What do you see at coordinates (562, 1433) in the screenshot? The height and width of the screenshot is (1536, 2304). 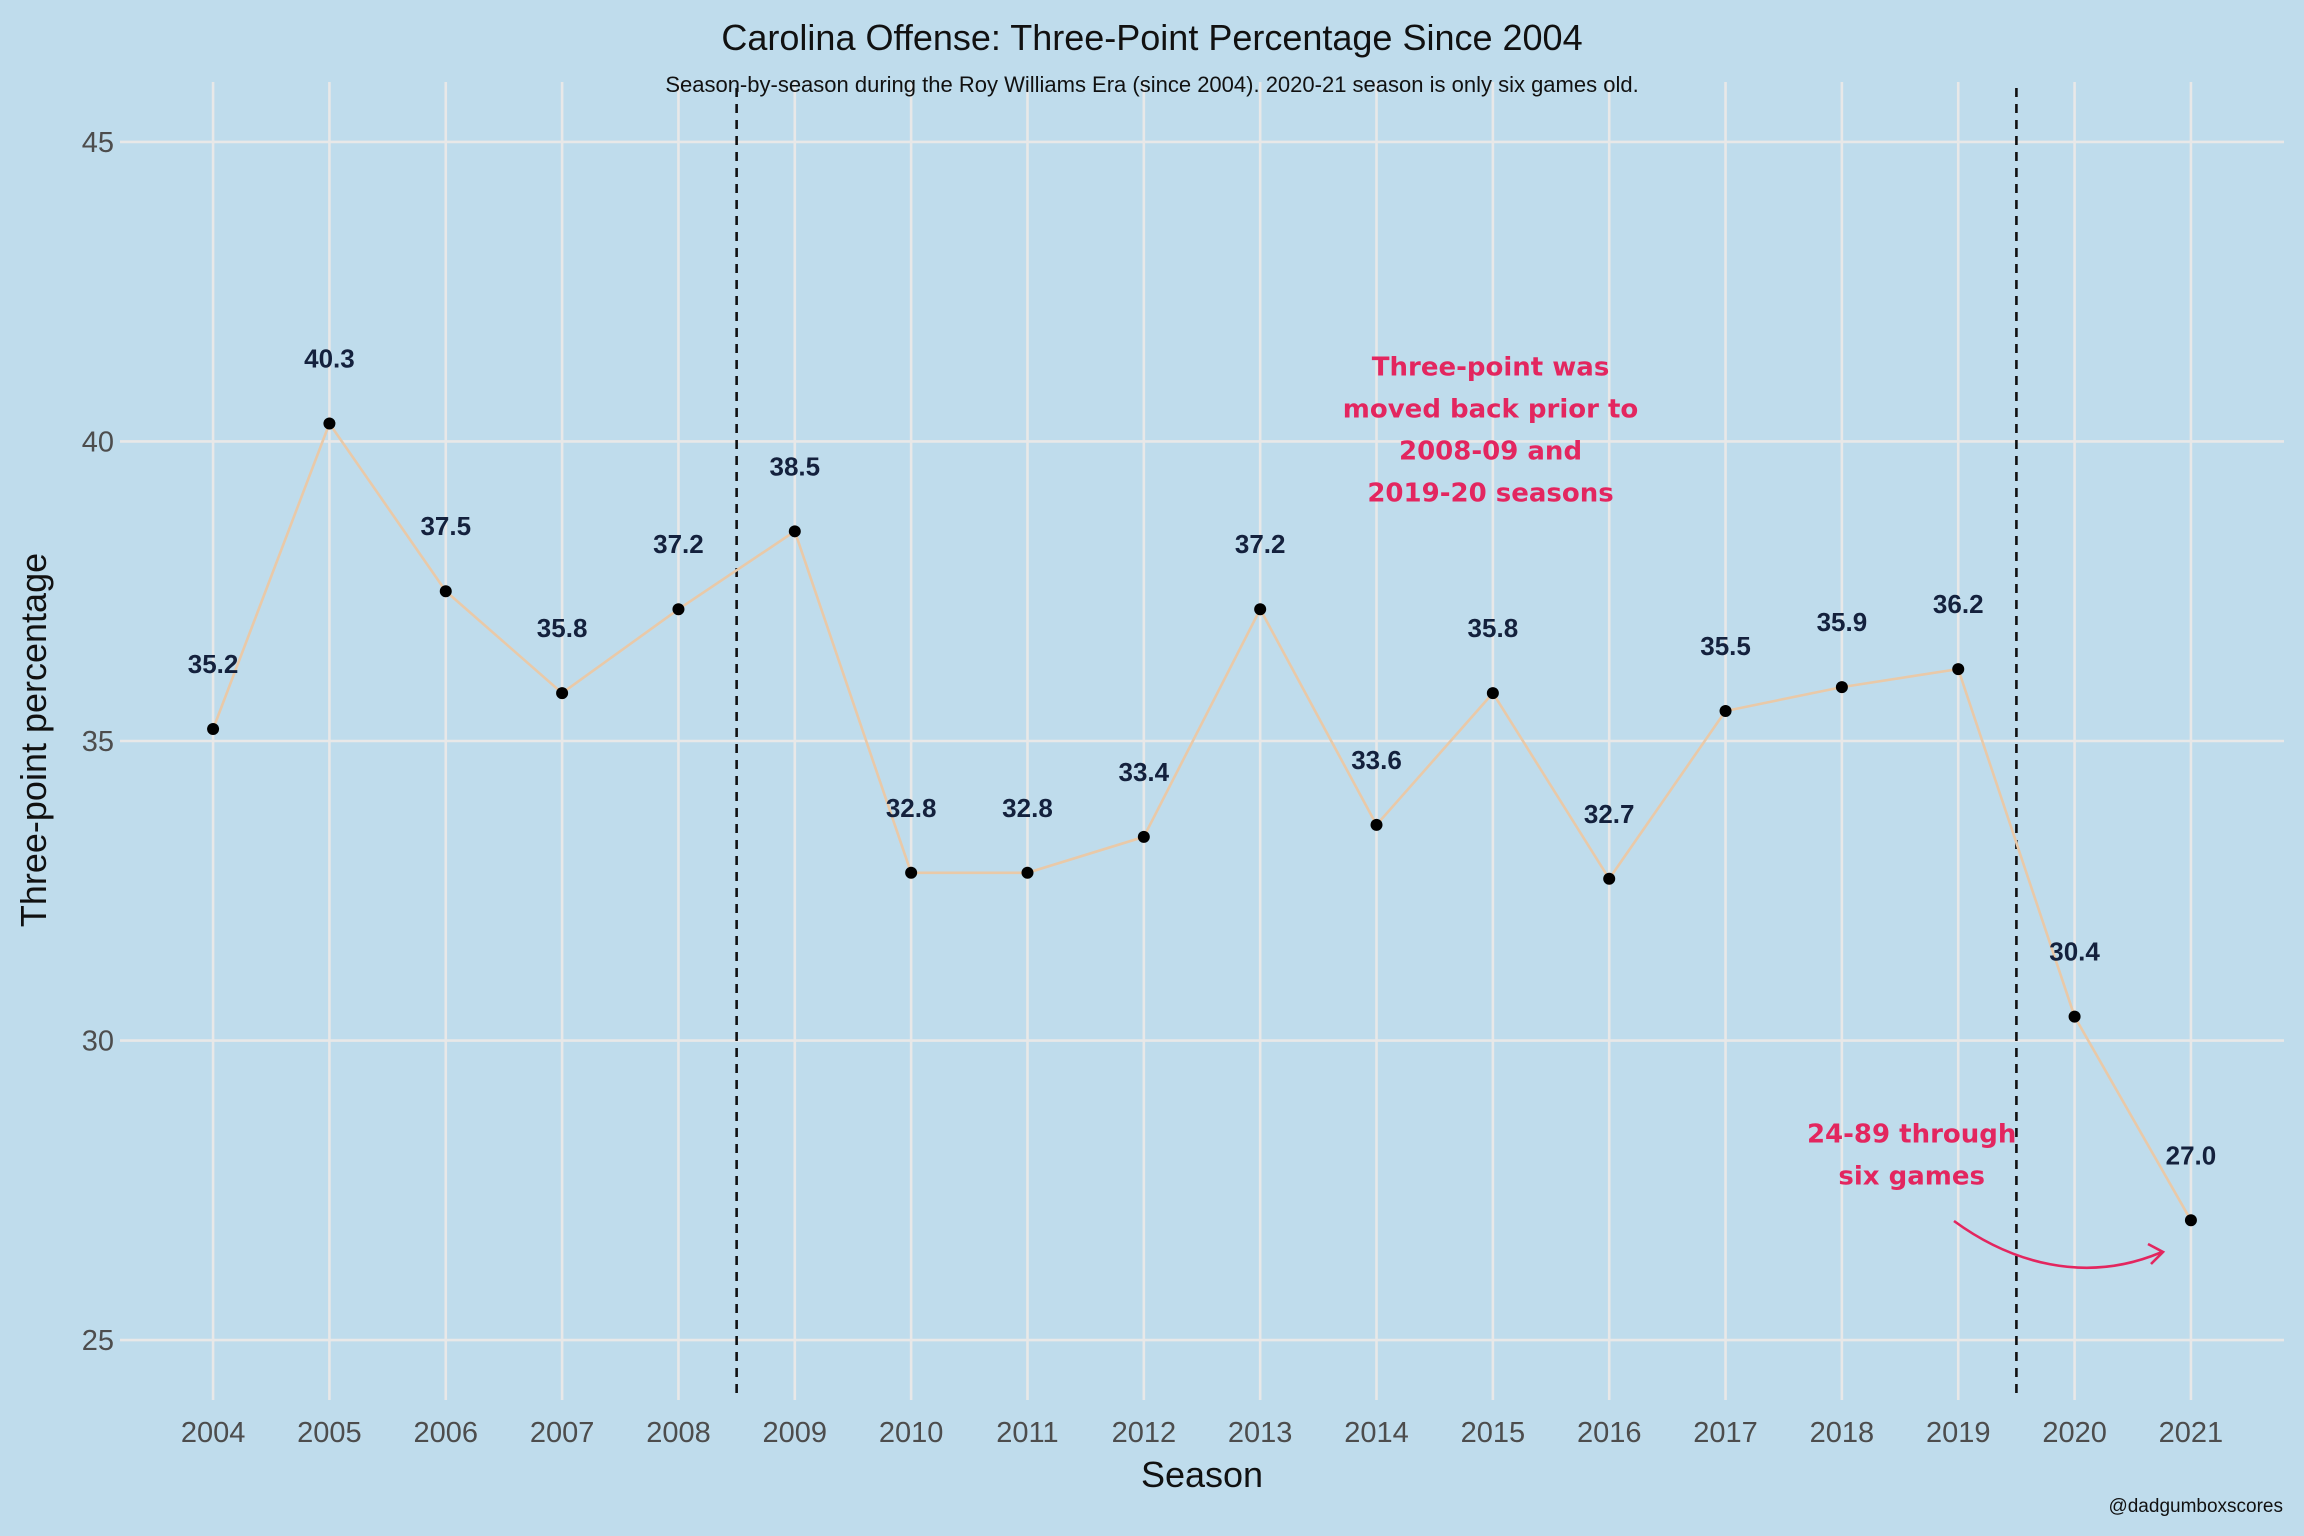 I see `x-tick-label: 2007` at bounding box center [562, 1433].